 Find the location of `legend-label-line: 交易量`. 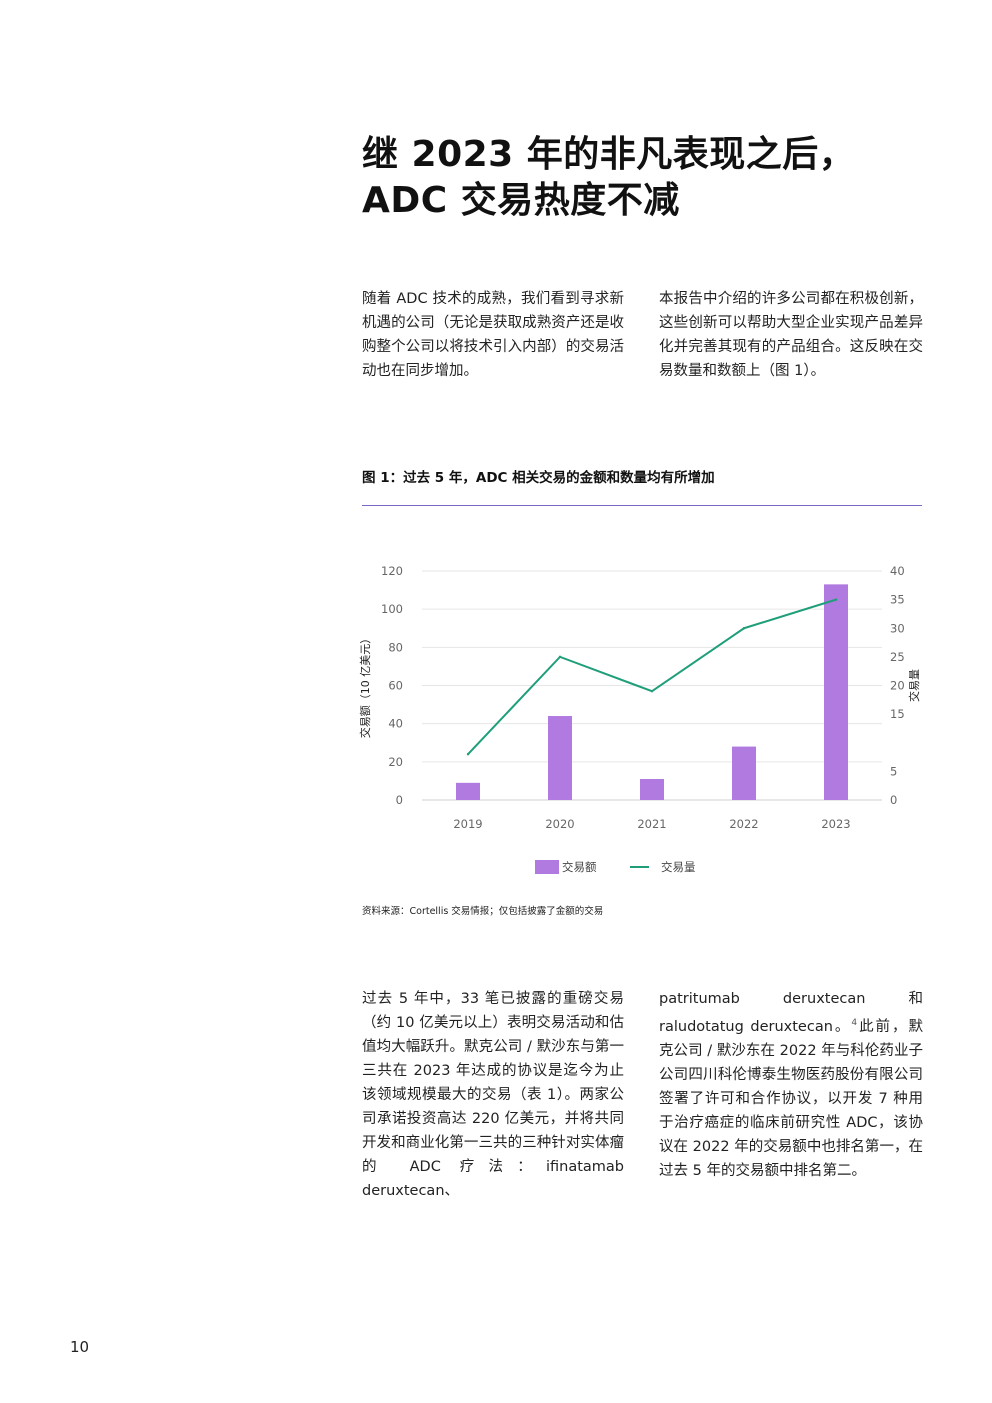

legend-label-line: 交易量 is located at coordinates (678, 867).